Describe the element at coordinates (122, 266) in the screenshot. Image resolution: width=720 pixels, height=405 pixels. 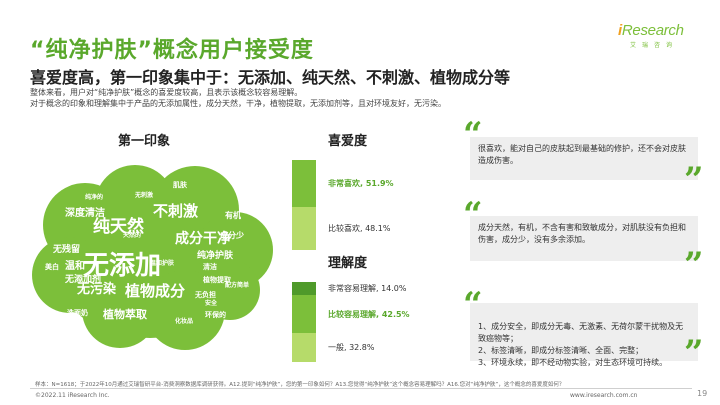
I see `cloud-word: 无添加` at that location.